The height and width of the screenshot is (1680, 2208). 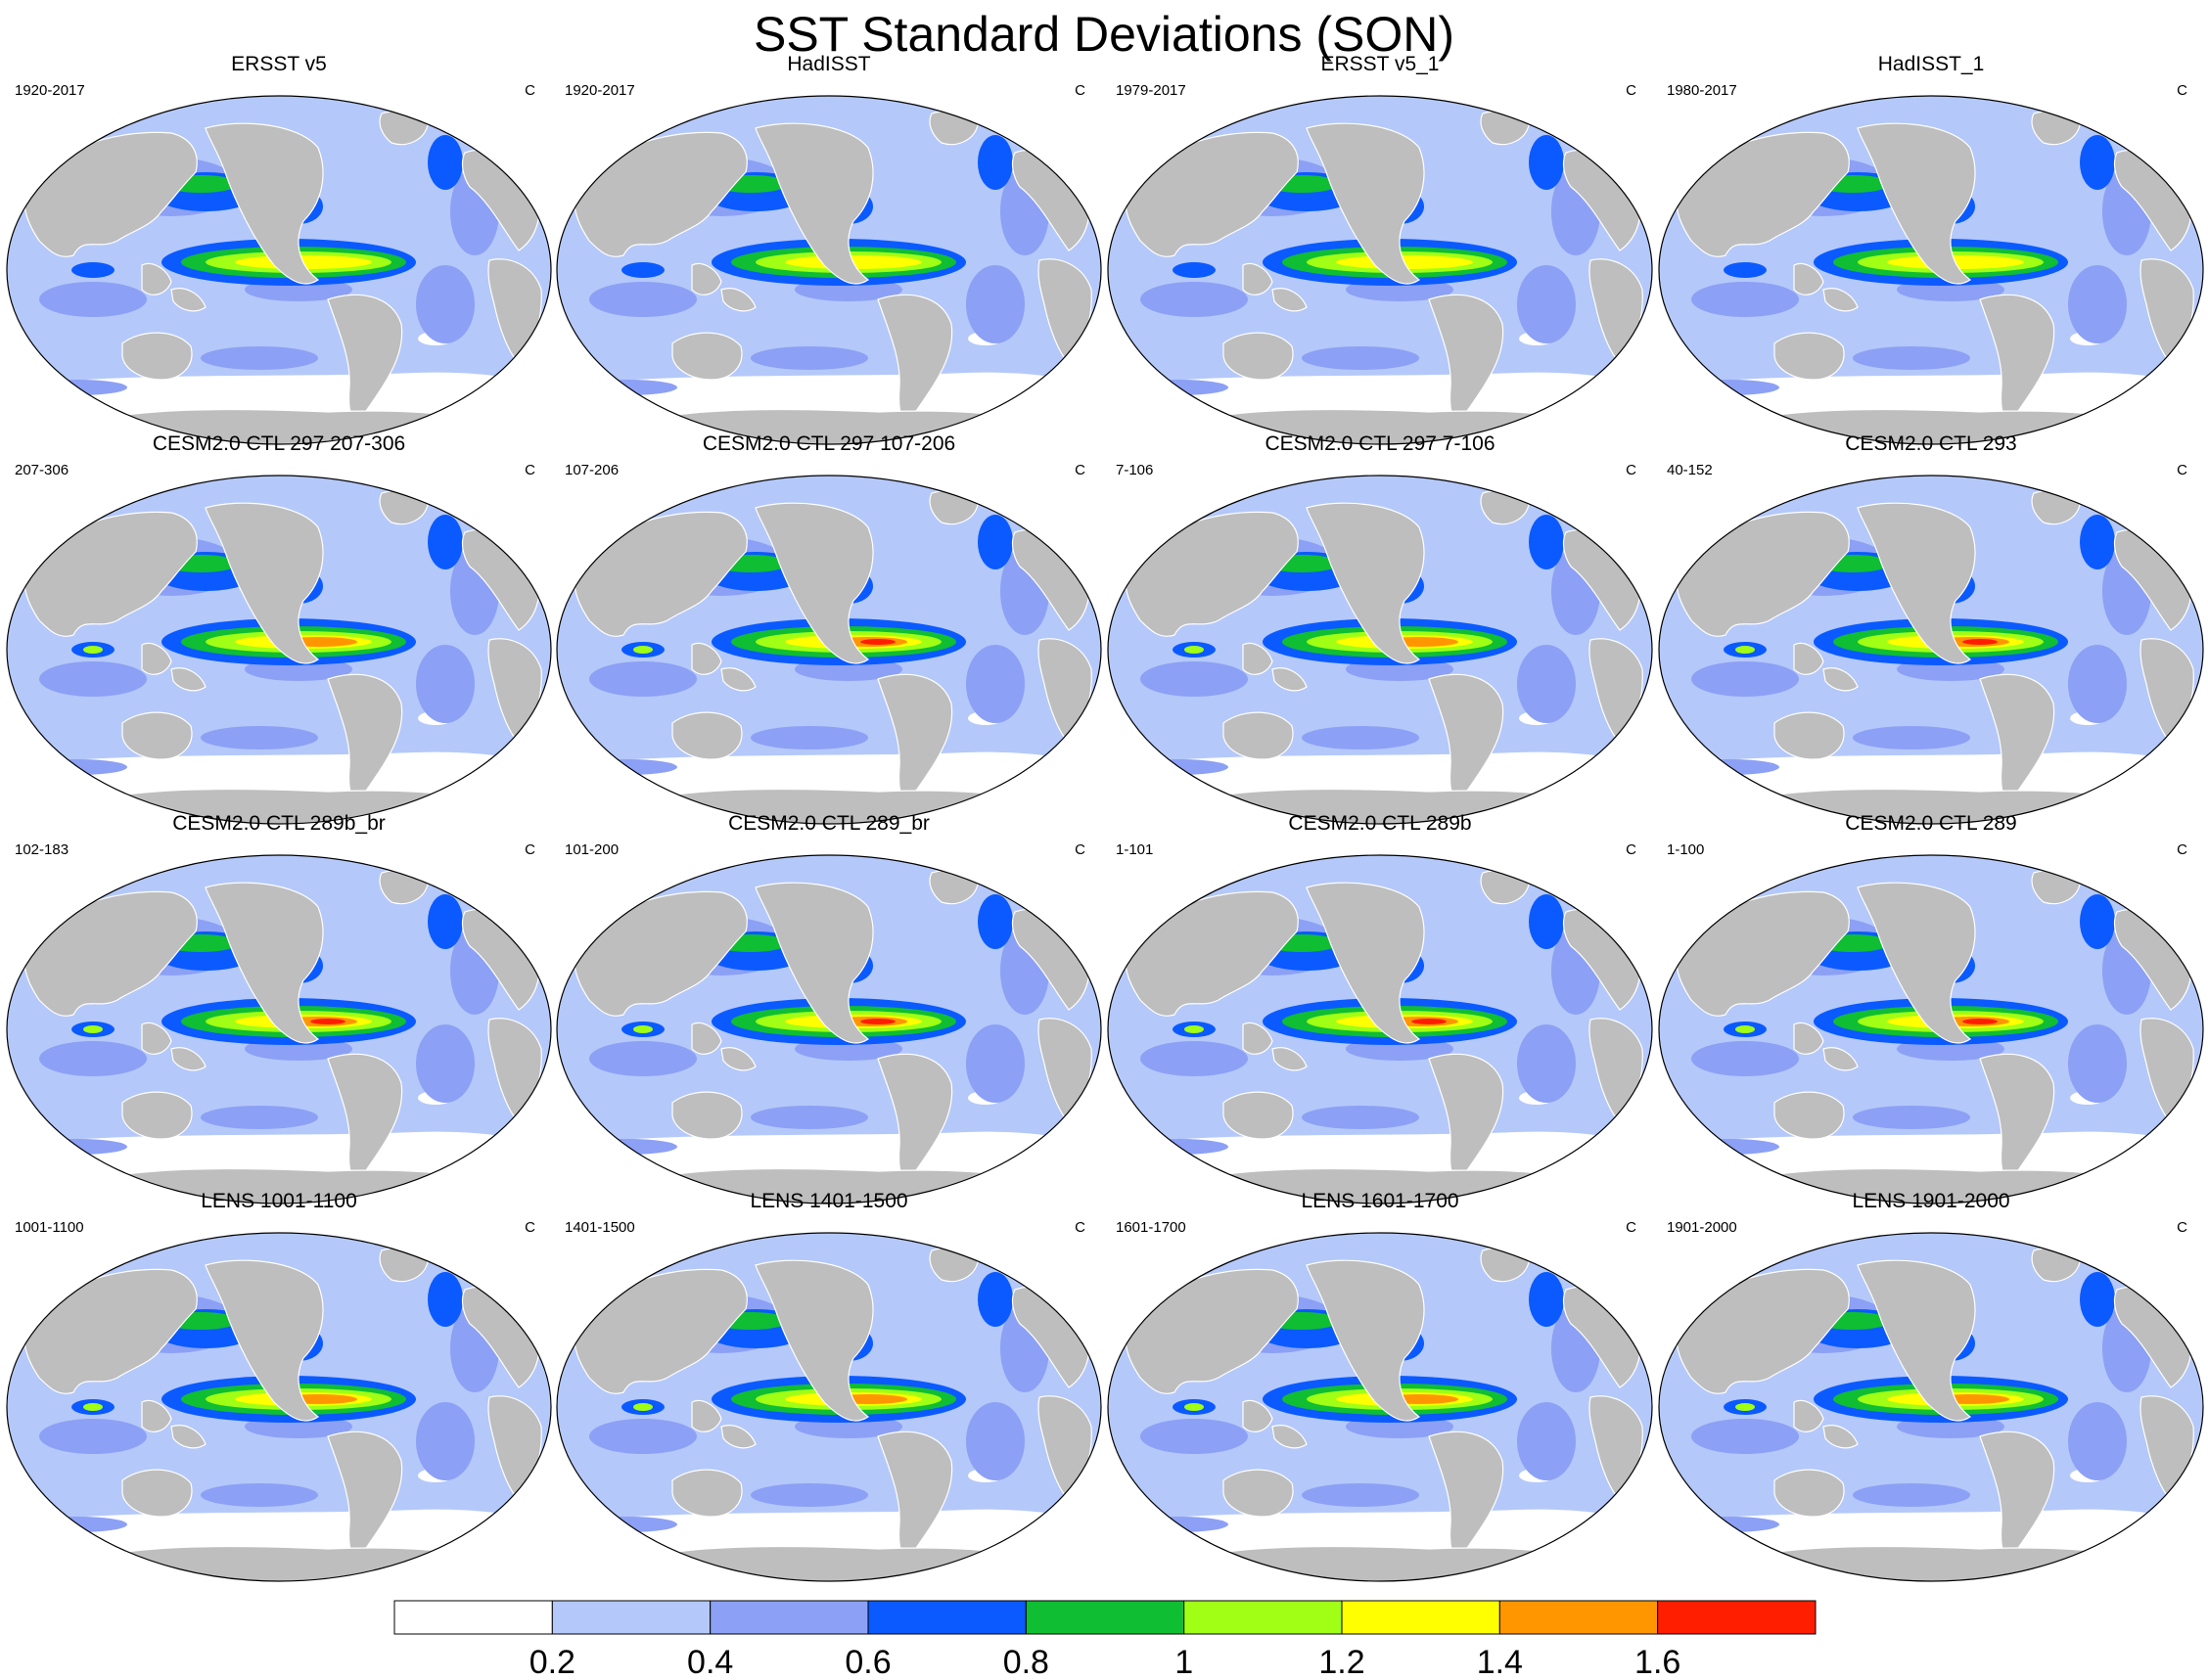 What do you see at coordinates (1500, 1662) in the screenshot?
I see `colorbar-tick-label: 1.4` at bounding box center [1500, 1662].